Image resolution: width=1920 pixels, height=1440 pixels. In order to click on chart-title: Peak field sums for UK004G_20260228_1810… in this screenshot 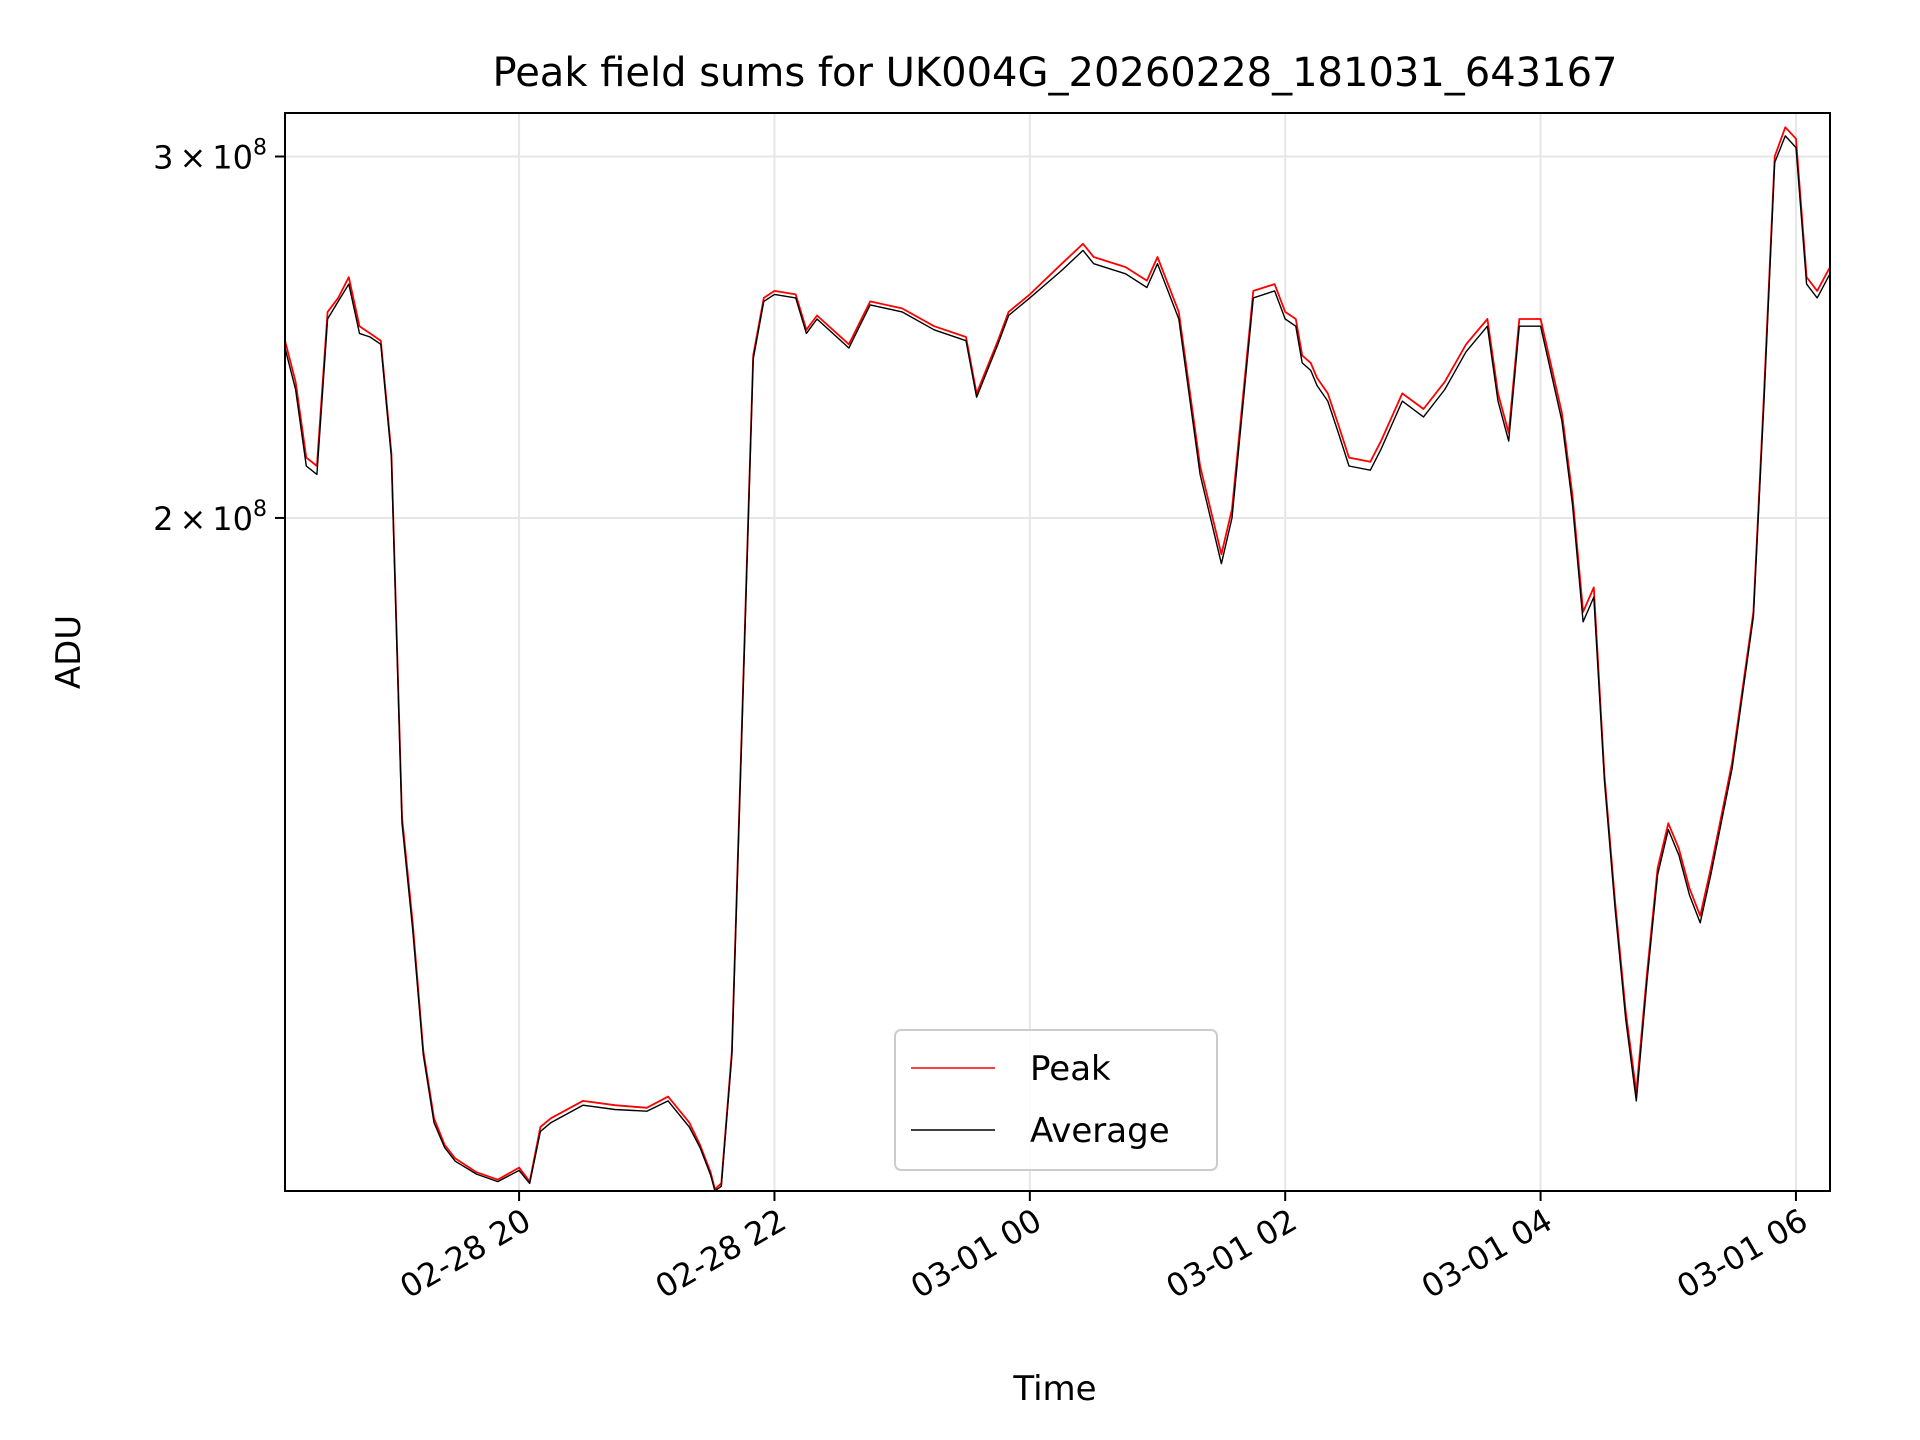, I will do `click(1055, 73)`.